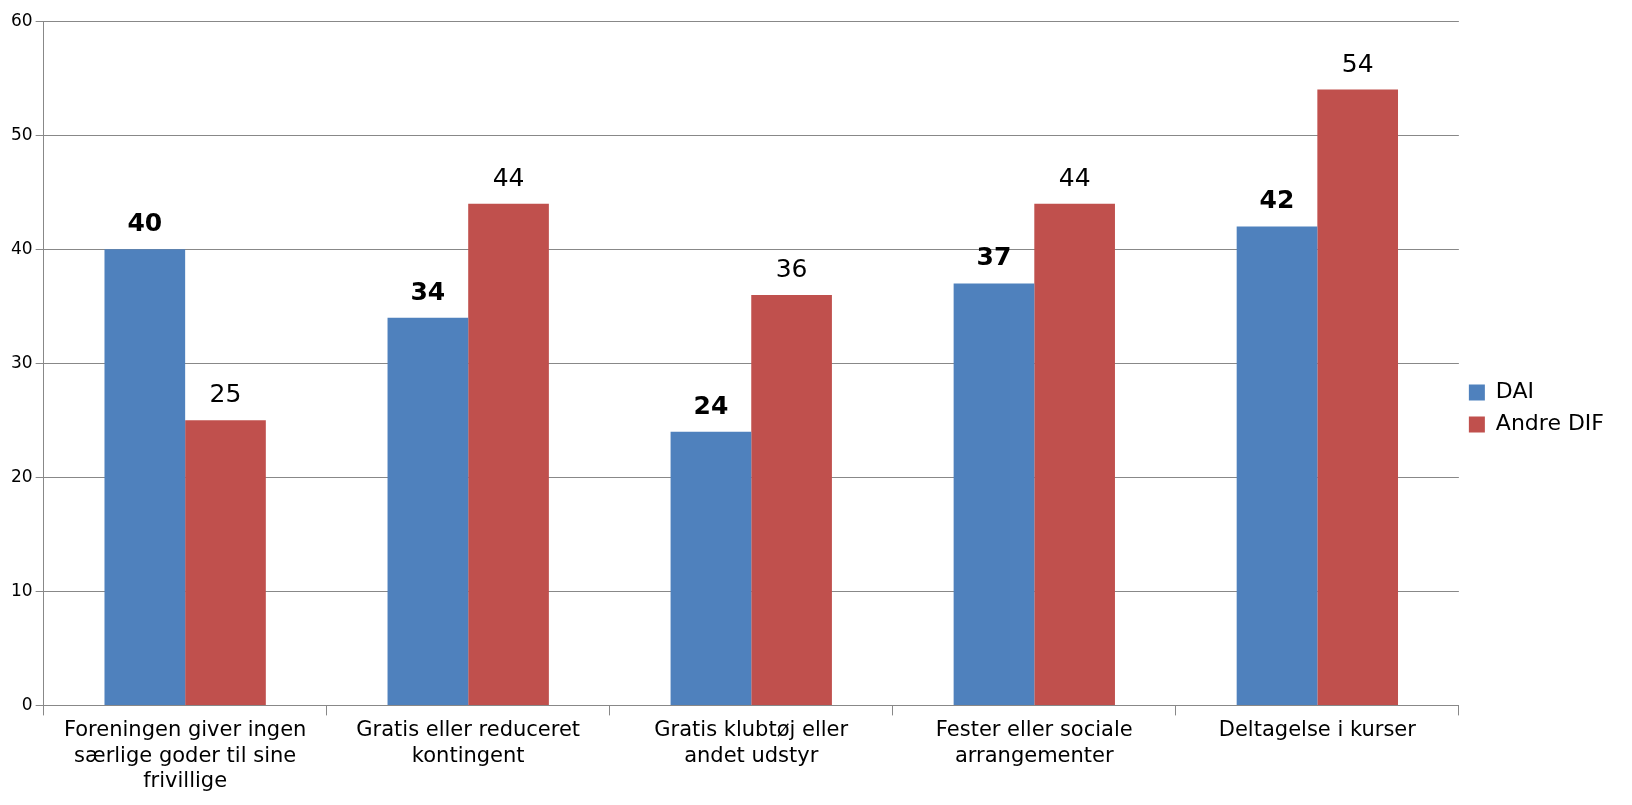  Describe the element at coordinates (27, 703) in the screenshot. I see `y-tick-label: 0` at that location.